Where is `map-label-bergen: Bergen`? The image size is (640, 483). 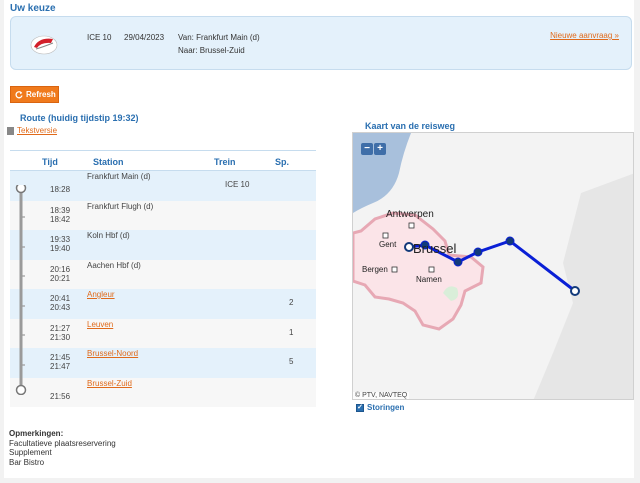
map-label-bergen: Bergen is located at coordinates (375, 269).